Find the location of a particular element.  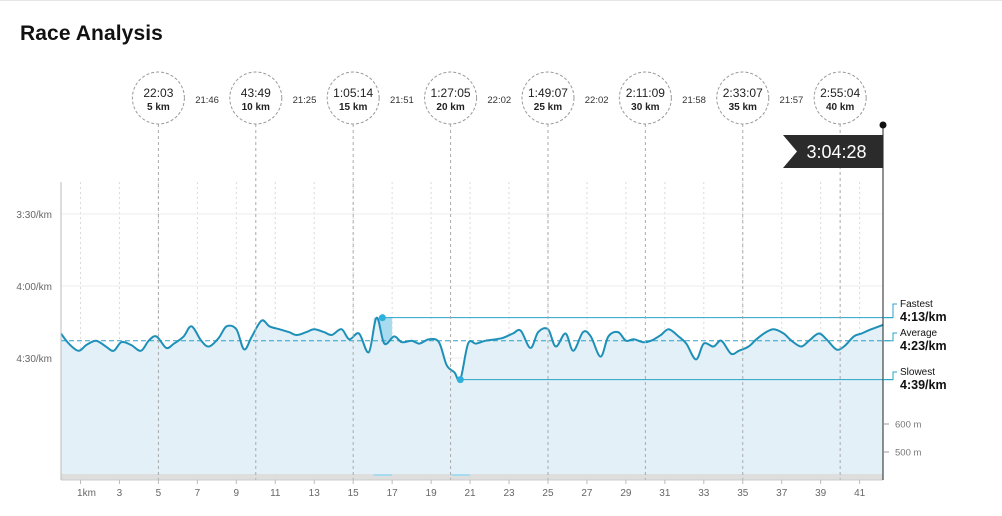

checkpoint-distance: 40 km is located at coordinates (840, 107).